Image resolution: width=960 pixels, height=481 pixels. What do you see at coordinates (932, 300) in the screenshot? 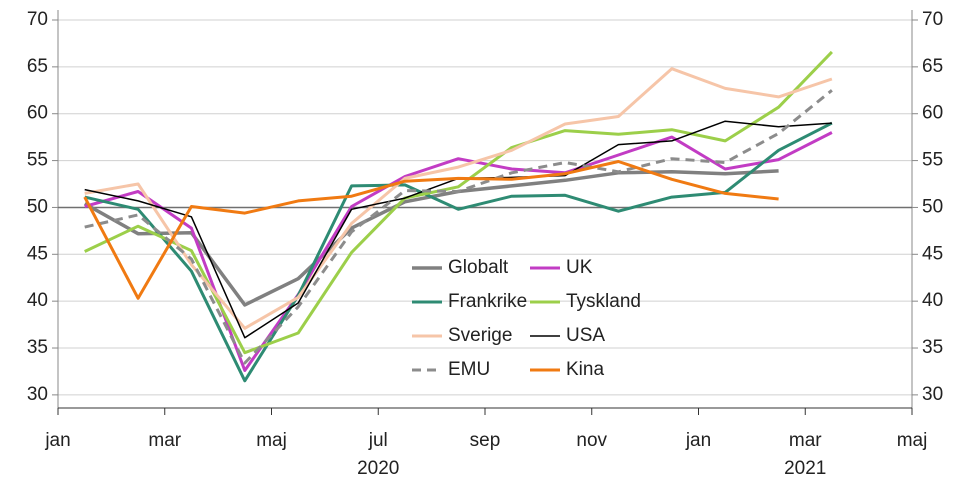
I see `y2-tick-label: 40` at bounding box center [932, 300].